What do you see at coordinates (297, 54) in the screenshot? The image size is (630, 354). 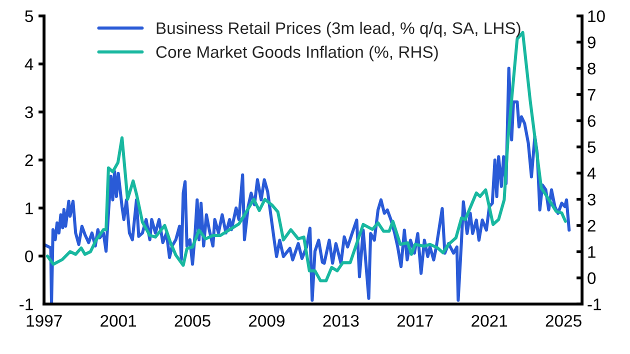 I see `legend-label: Core Market Goods Inflation (%, RHS)` at bounding box center [297, 54].